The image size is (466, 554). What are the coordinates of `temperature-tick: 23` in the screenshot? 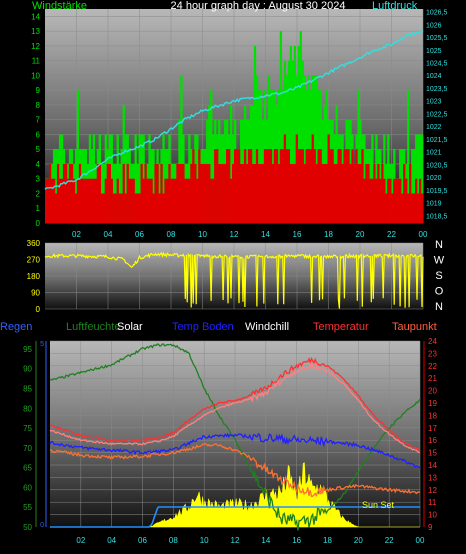 It's located at (432, 353).